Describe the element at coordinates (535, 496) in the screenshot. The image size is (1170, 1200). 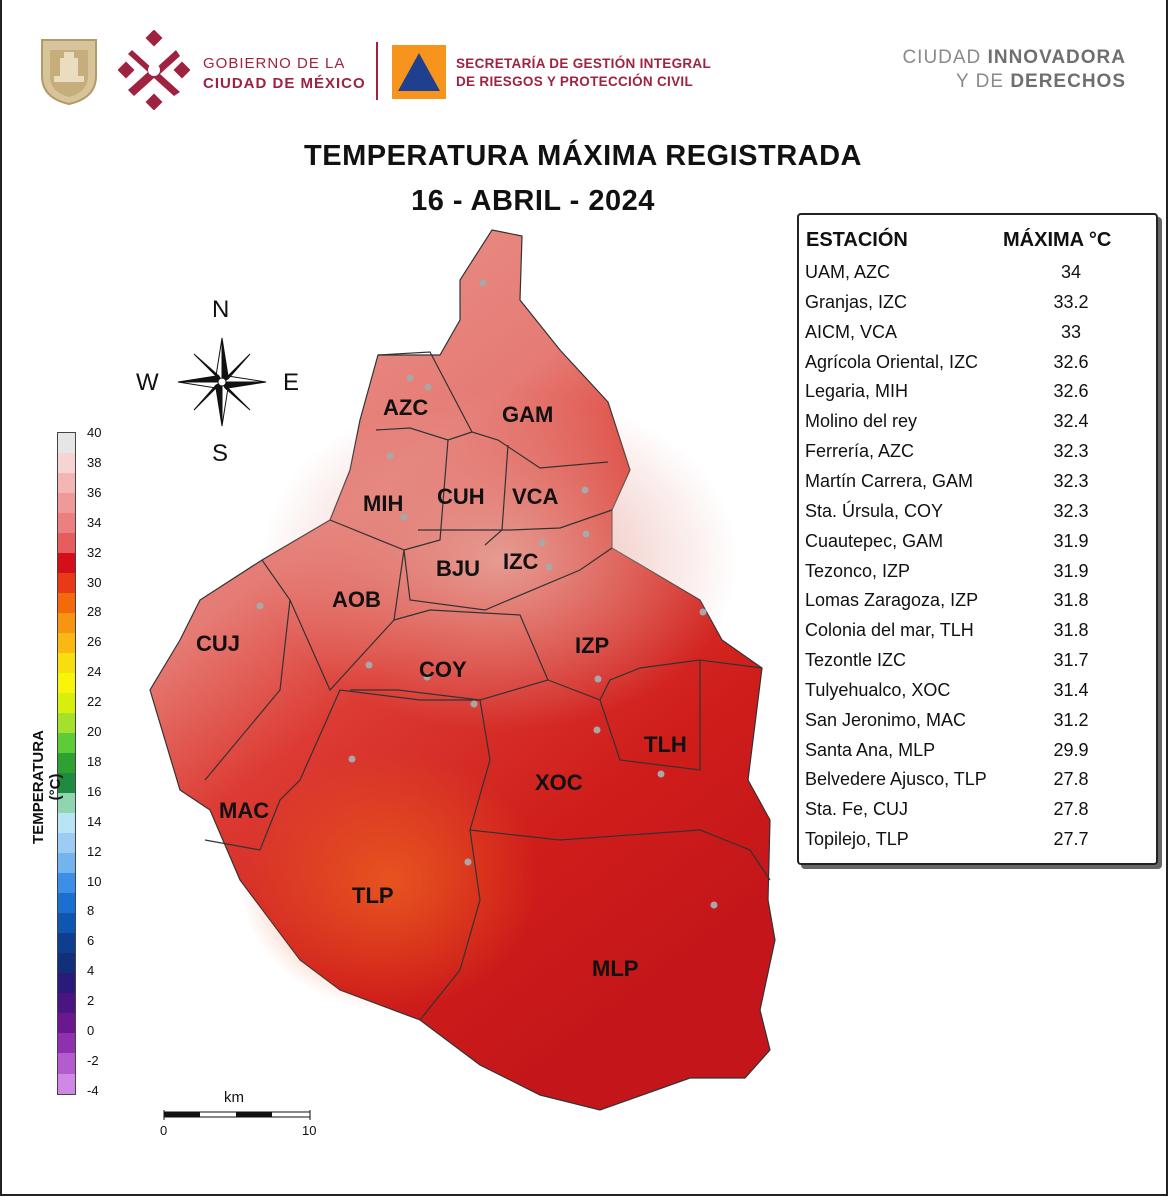
I see `label-vca: VCA` at that location.